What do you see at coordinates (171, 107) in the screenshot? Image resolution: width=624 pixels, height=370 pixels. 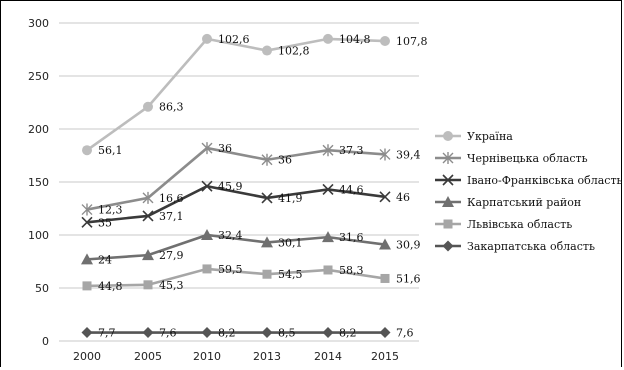 I see `data-label: 86,3` at bounding box center [171, 107].